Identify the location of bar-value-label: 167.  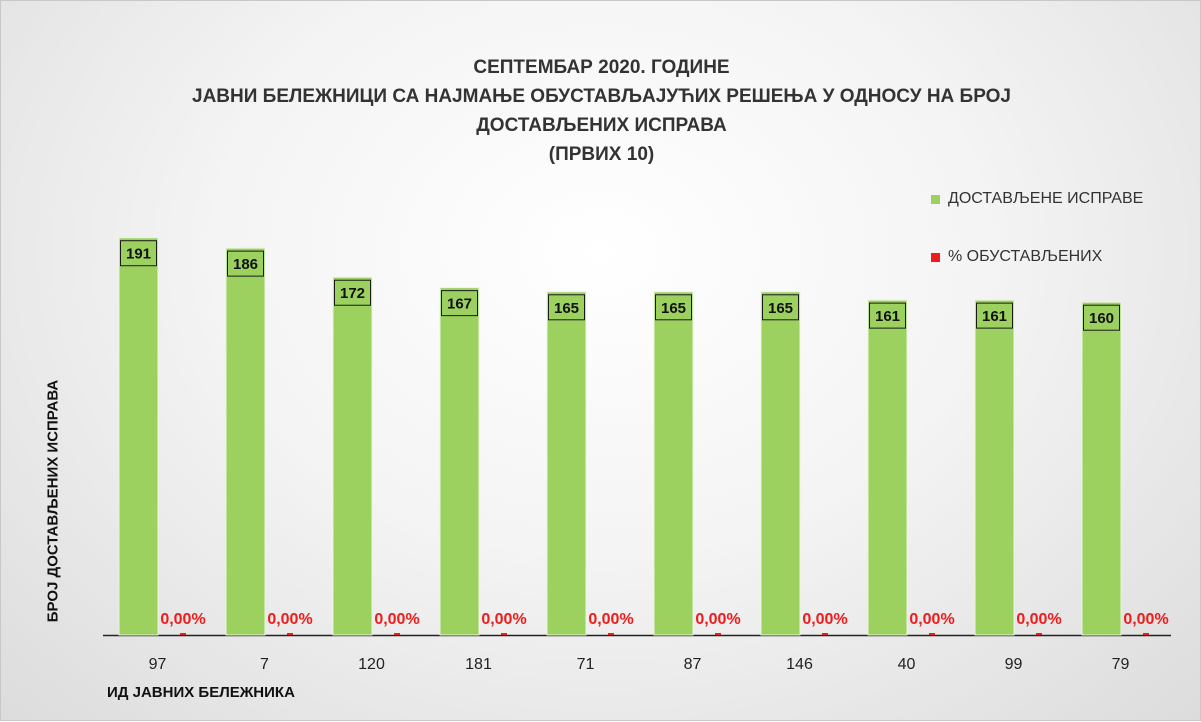
(459, 304).